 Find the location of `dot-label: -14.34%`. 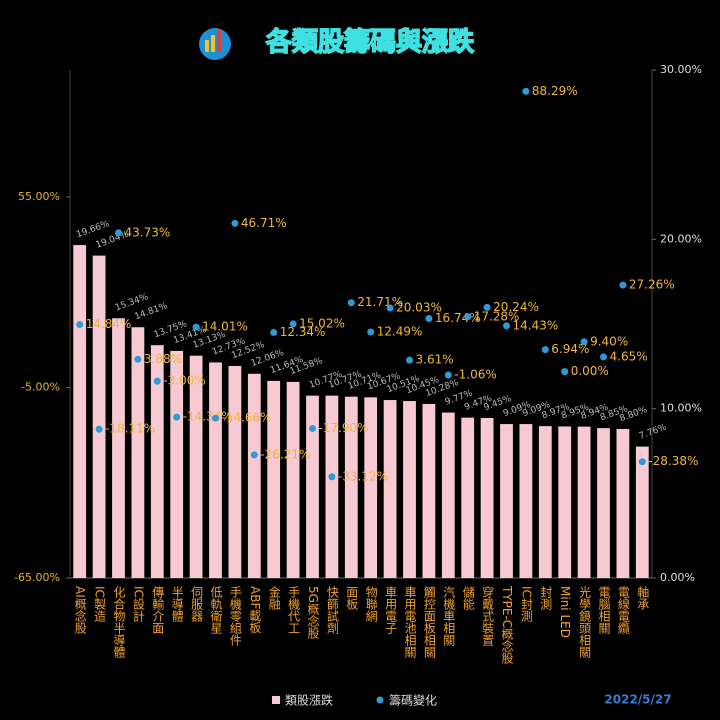

dot-label: -14.34% is located at coordinates (208, 417).